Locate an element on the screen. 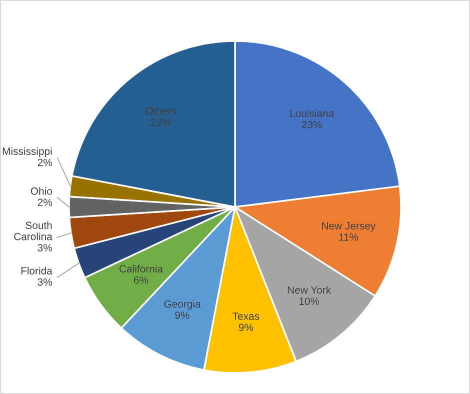 The height and width of the screenshot is (394, 470). slice-label: New York is located at coordinates (310, 290).